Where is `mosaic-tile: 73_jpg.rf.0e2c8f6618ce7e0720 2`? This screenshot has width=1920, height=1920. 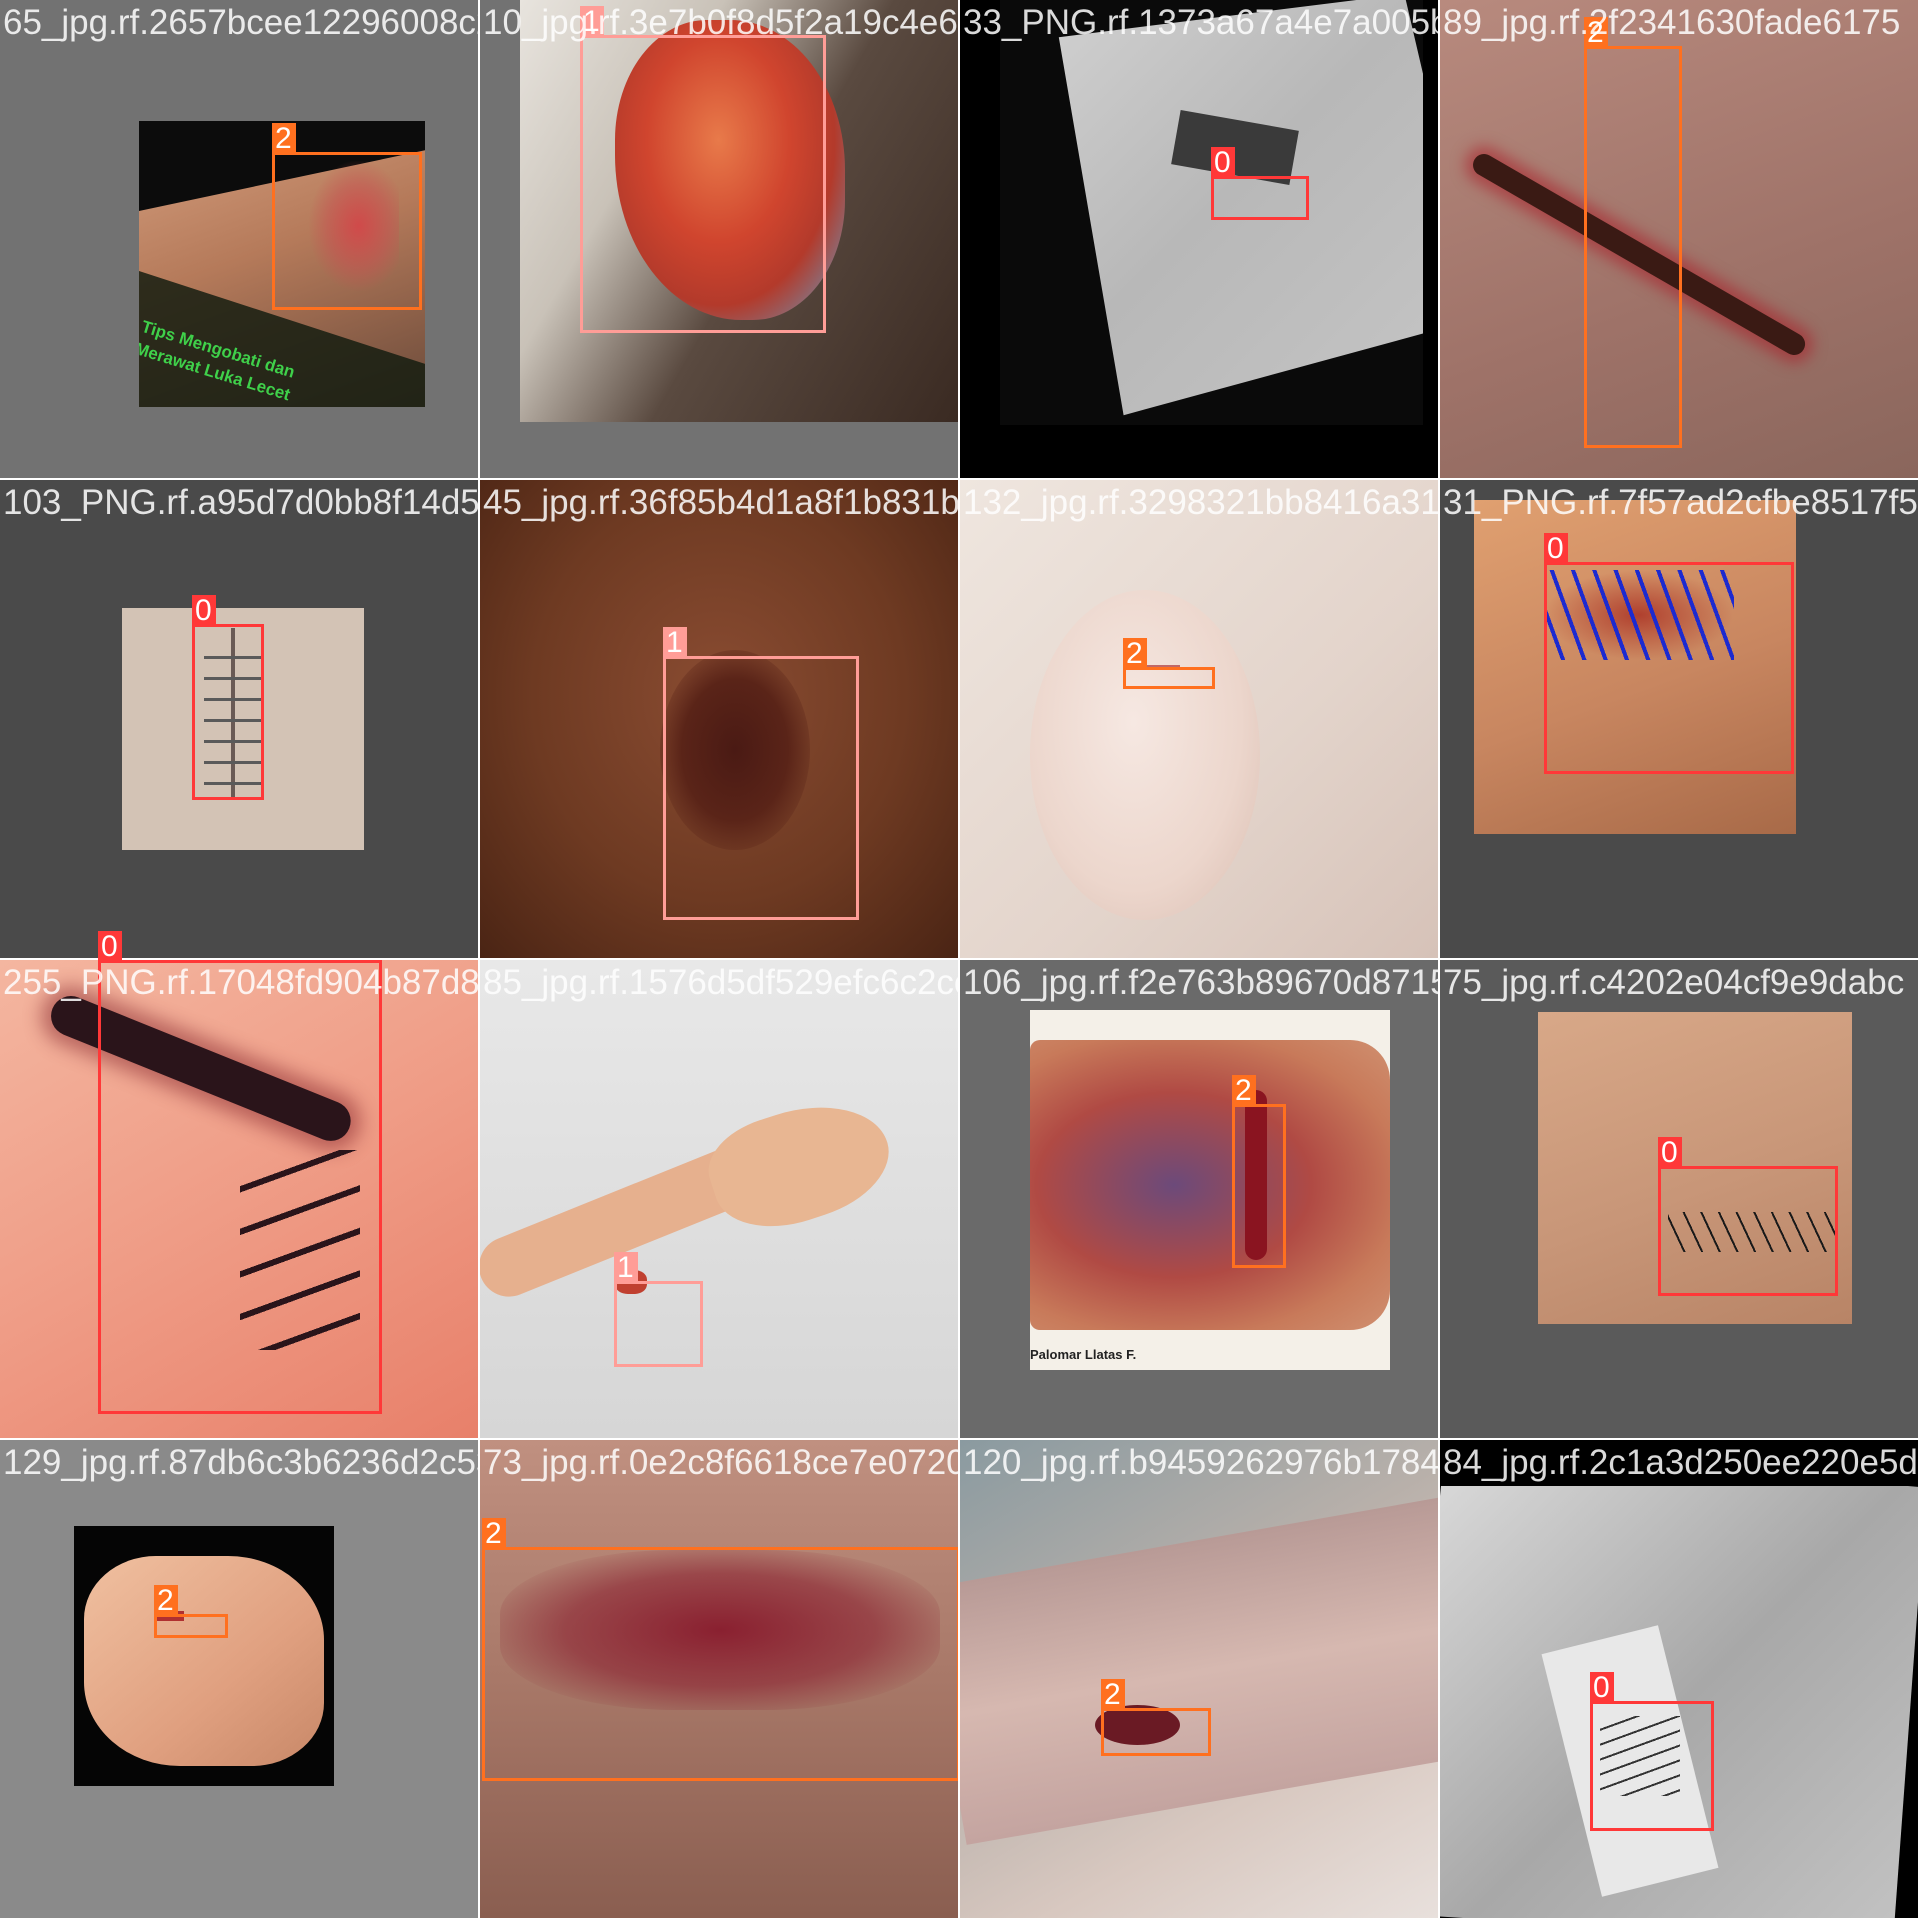
mosaic-tile: 73_jpg.rf.0e2c8f6618ce7e0720 2 is located at coordinates (719, 1679).